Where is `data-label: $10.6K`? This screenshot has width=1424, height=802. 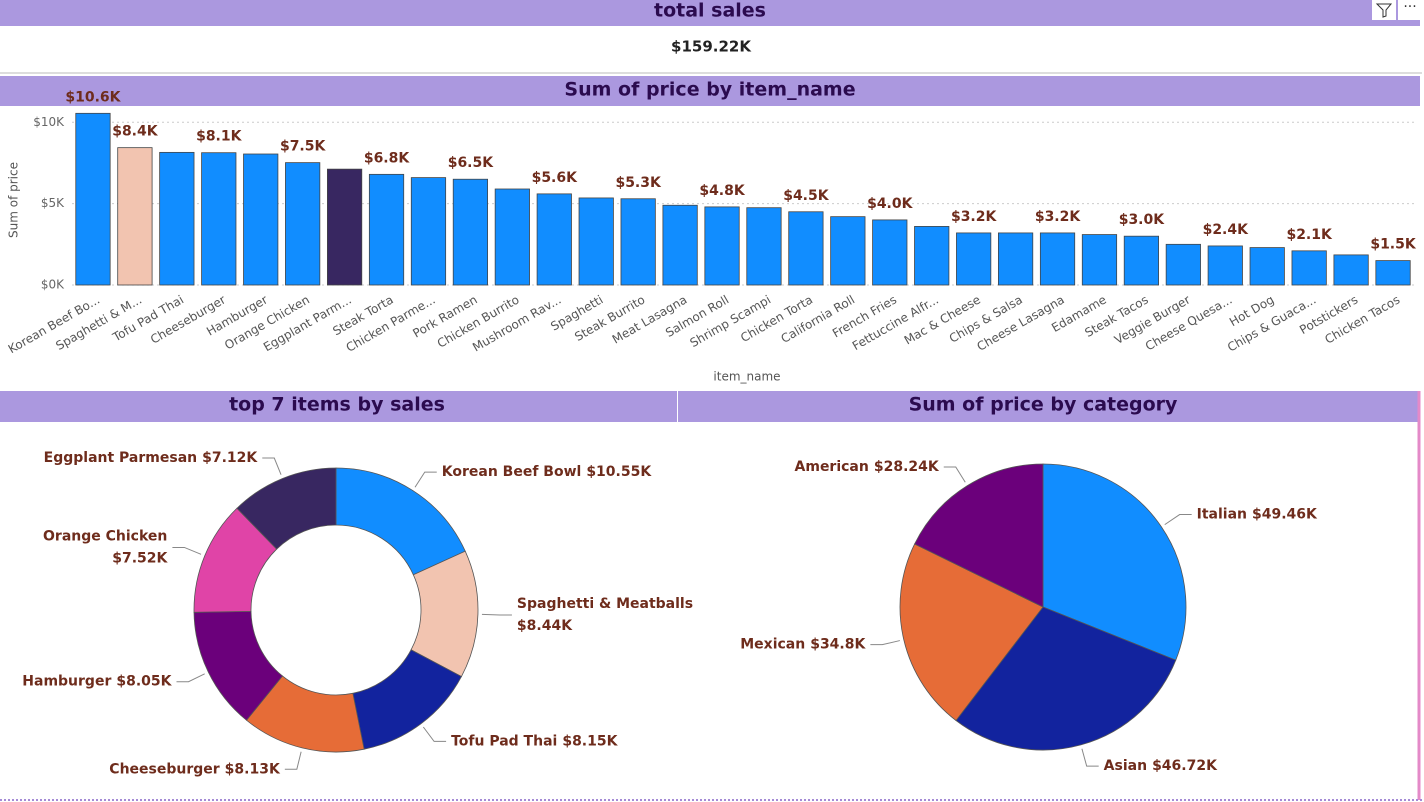 data-label: $10.6K is located at coordinates (93, 97).